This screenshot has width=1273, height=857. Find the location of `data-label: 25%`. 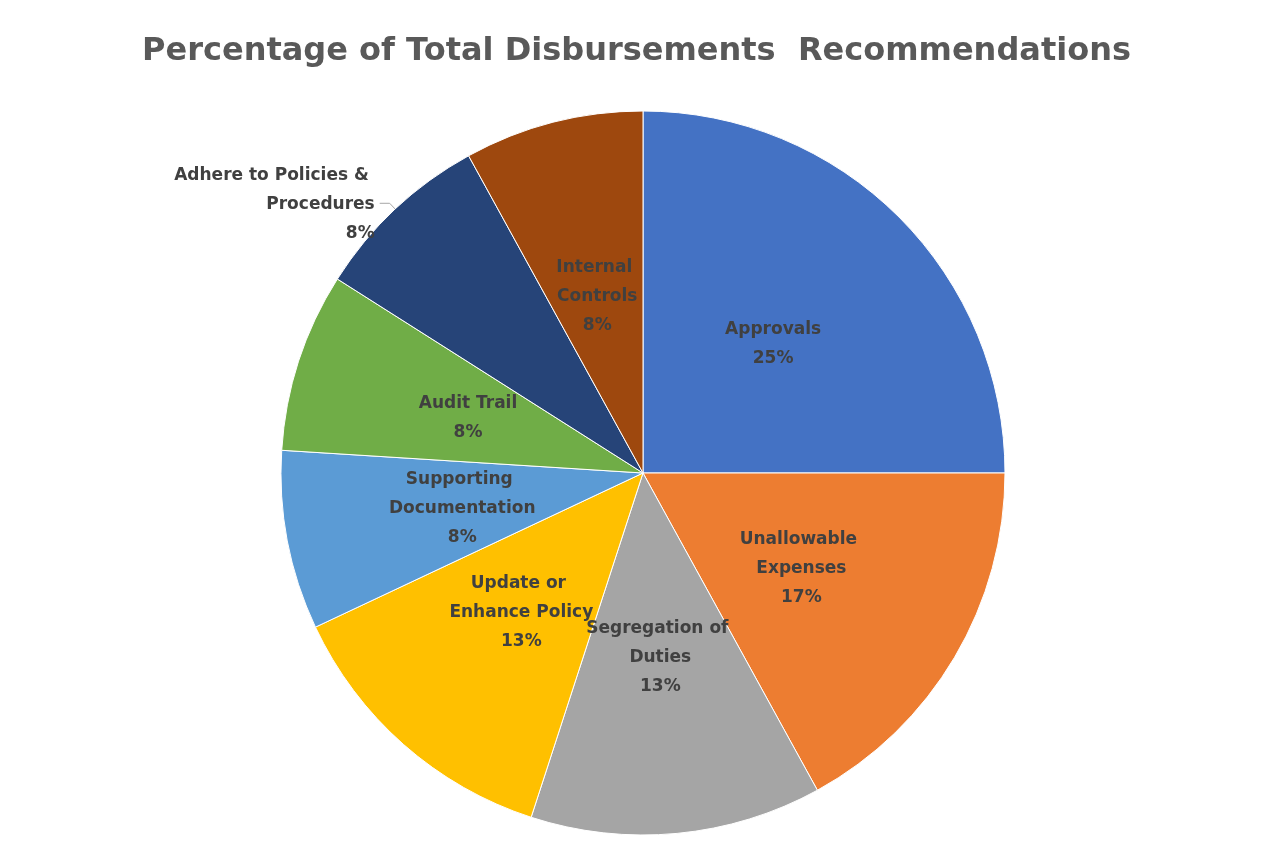

data-label: 25% is located at coordinates (773, 357).